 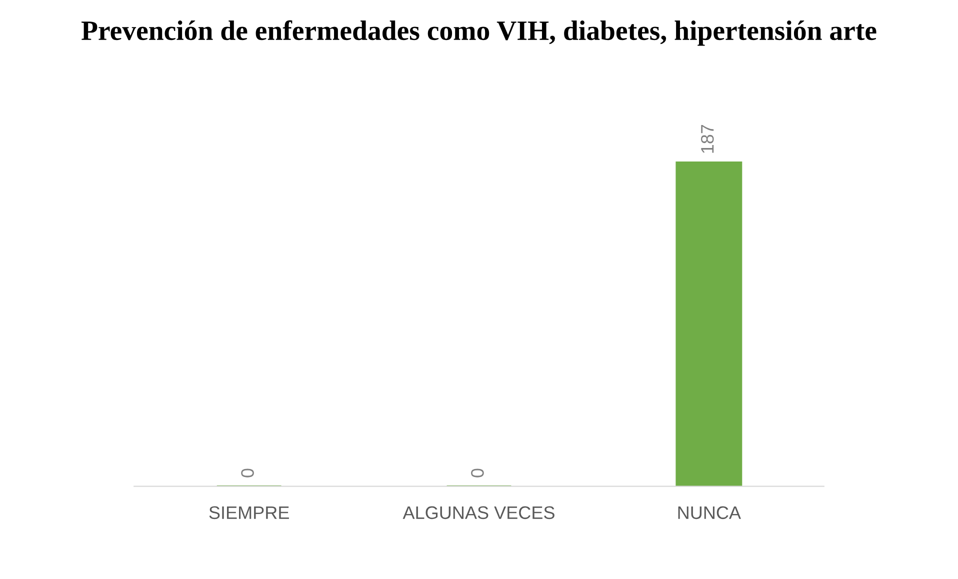 I want to click on x-tick-label: NUNCA, so click(x=709, y=513).